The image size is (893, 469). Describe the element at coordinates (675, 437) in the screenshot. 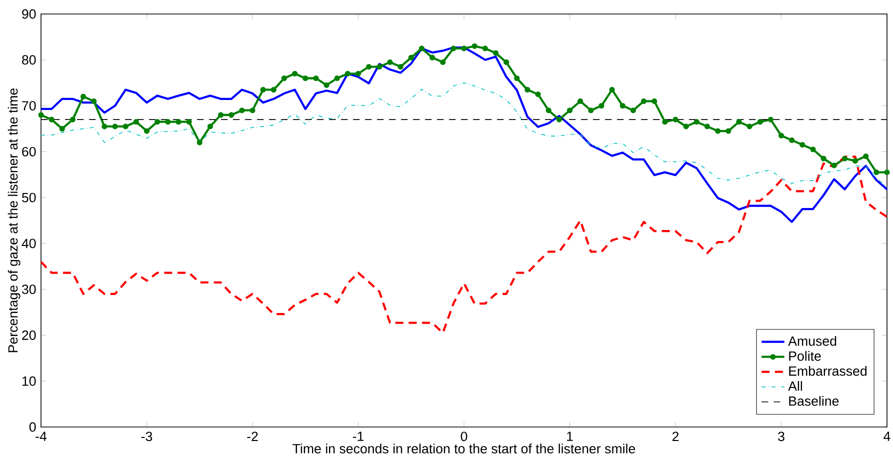

I see `x-tick-label: 2` at that location.